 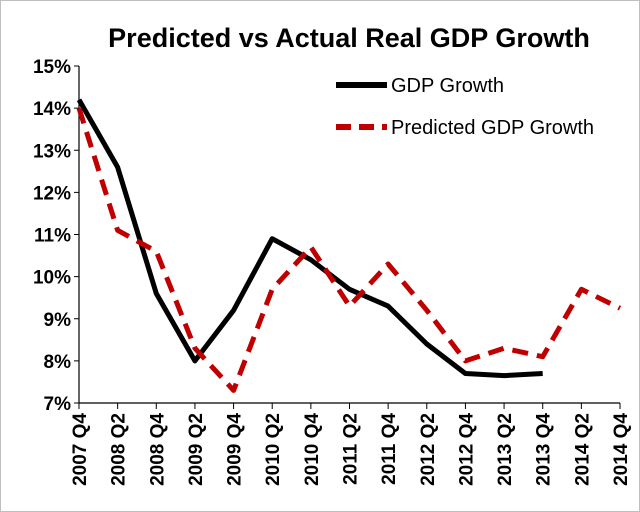 What do you see at coordinates (58, 320) in the screenshot?
I see `y-tick-label: 9%` at bounding box center [58, 320].